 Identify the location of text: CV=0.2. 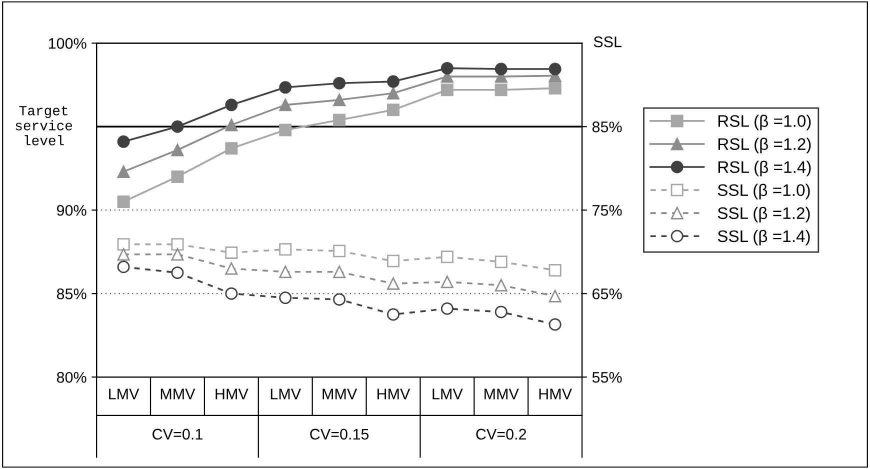
(501, 434).